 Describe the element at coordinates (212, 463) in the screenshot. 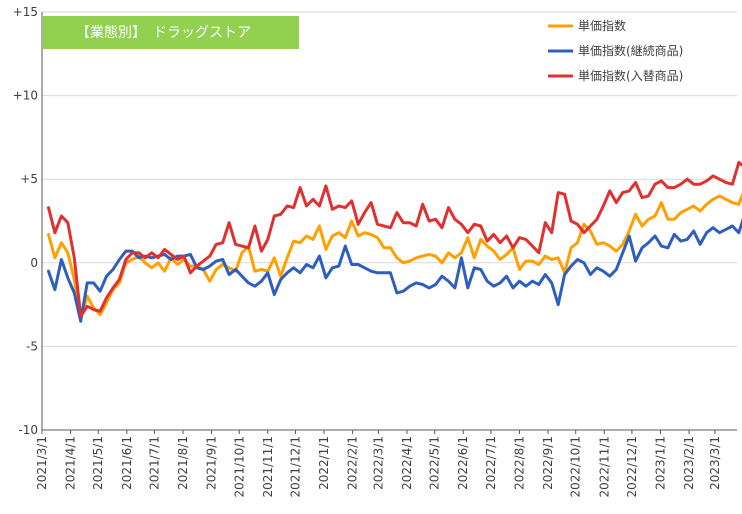

I see `x-tick-label: 2021/9/1` at that location.